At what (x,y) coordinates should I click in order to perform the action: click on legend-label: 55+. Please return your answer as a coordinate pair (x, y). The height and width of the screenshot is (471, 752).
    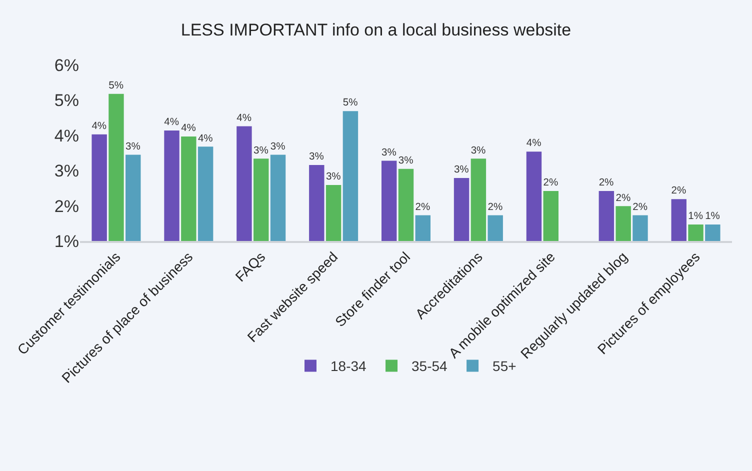
    Looking at the image, I should click on (504, 366).